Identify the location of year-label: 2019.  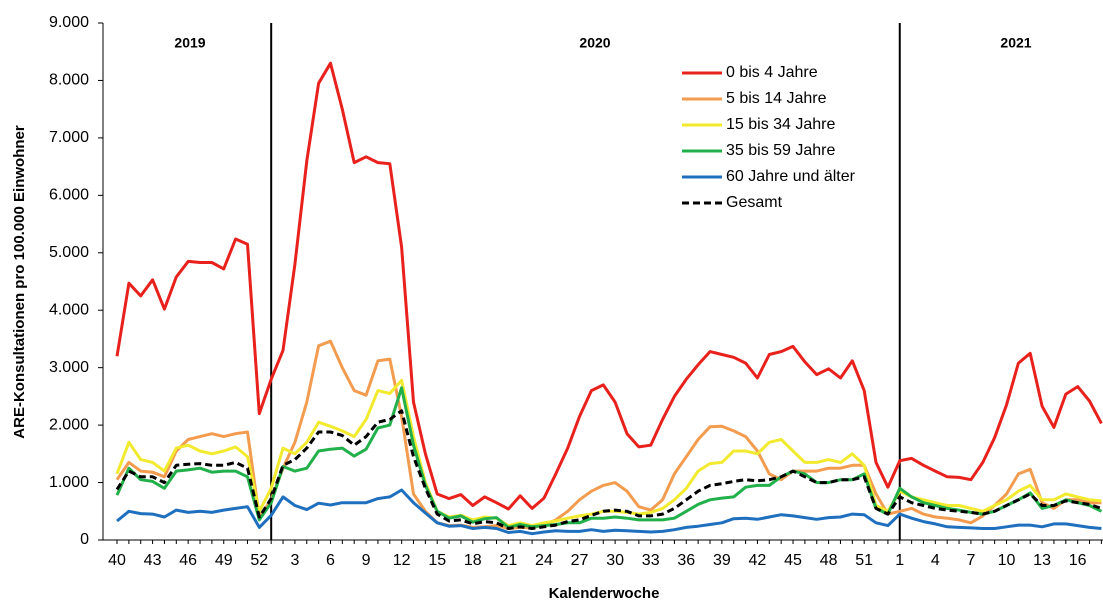
(189, 43).